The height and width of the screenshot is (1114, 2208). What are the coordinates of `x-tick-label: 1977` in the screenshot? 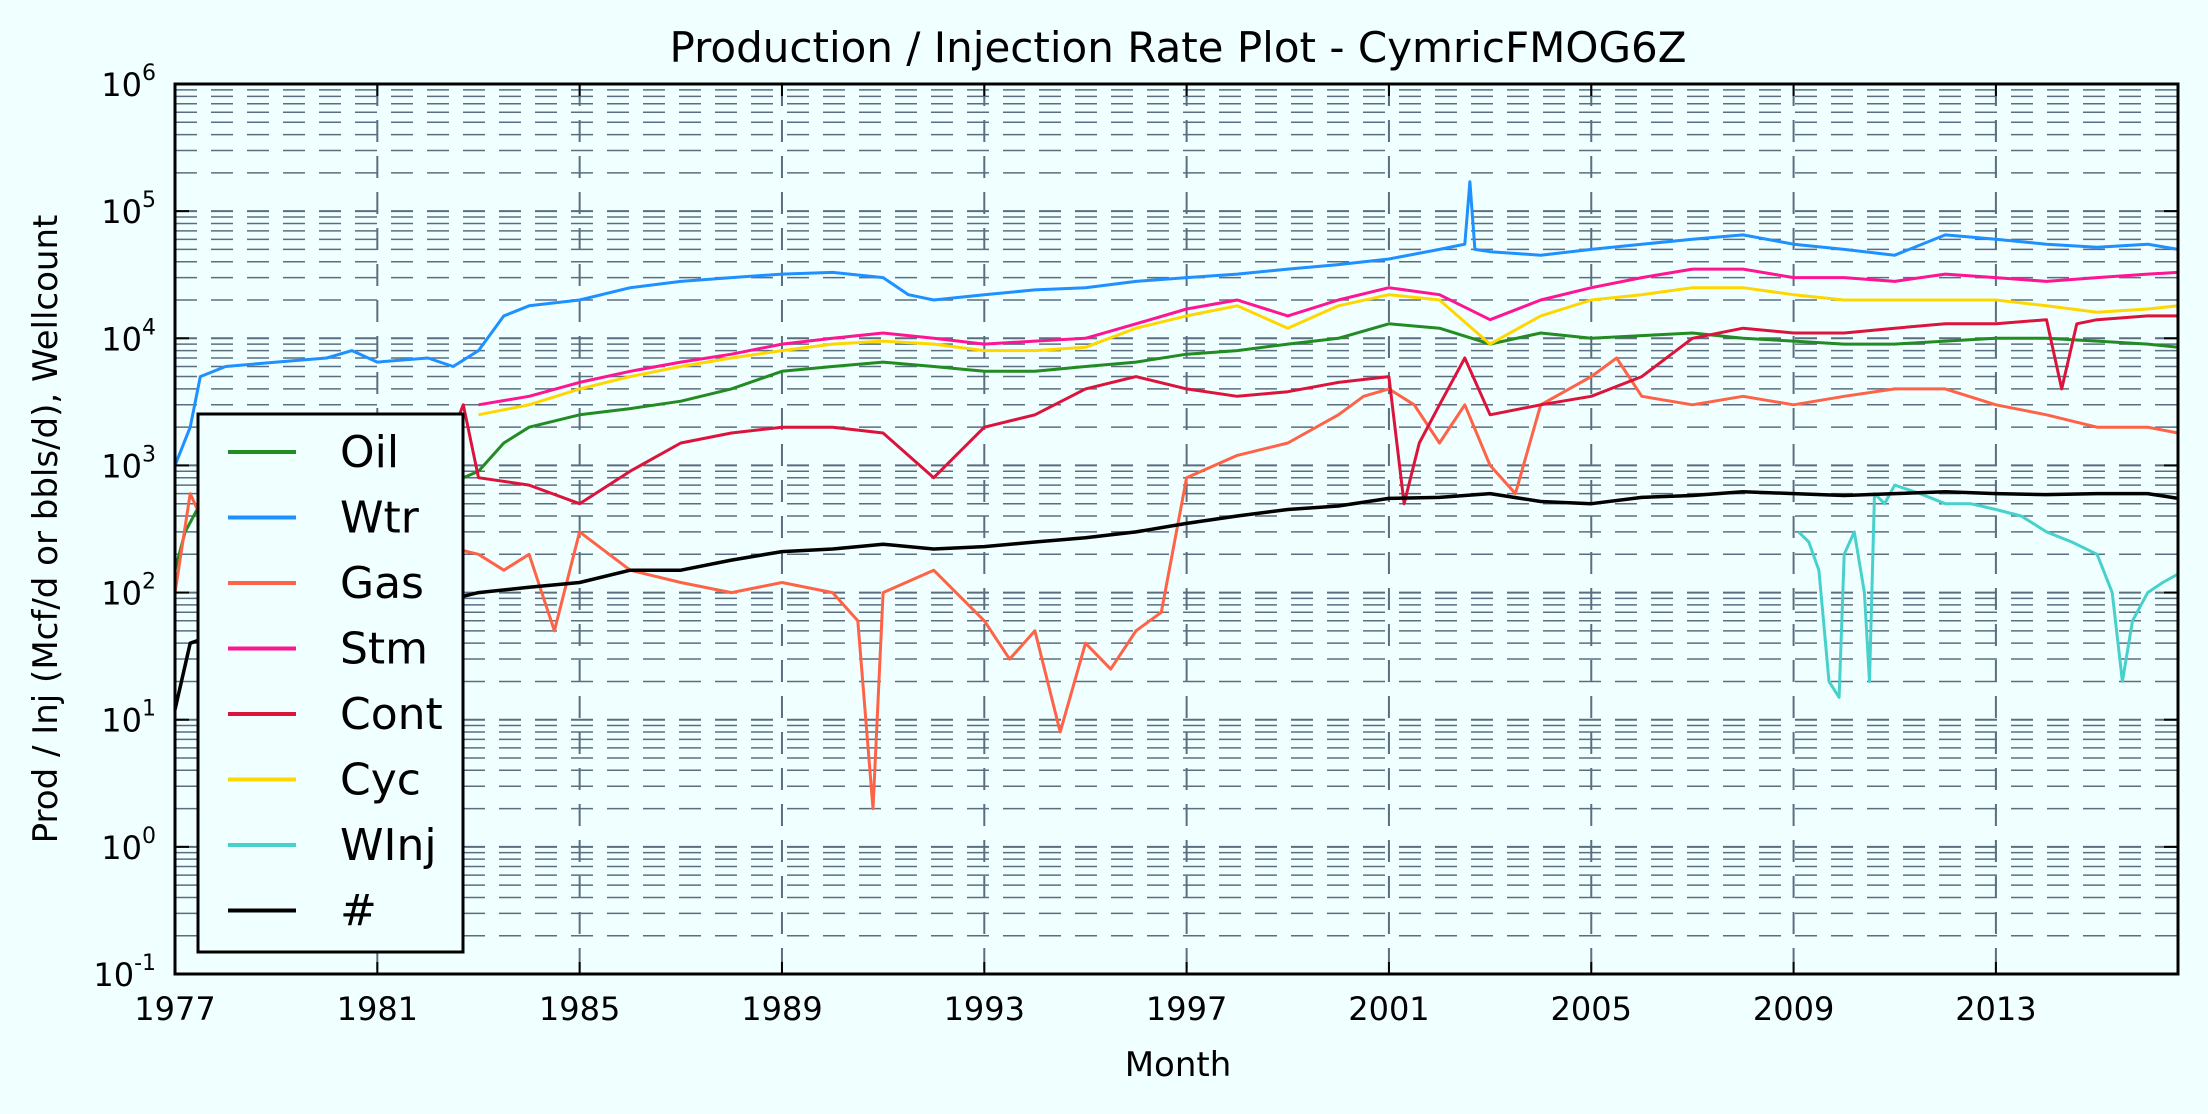 It's located at (174, 1009).